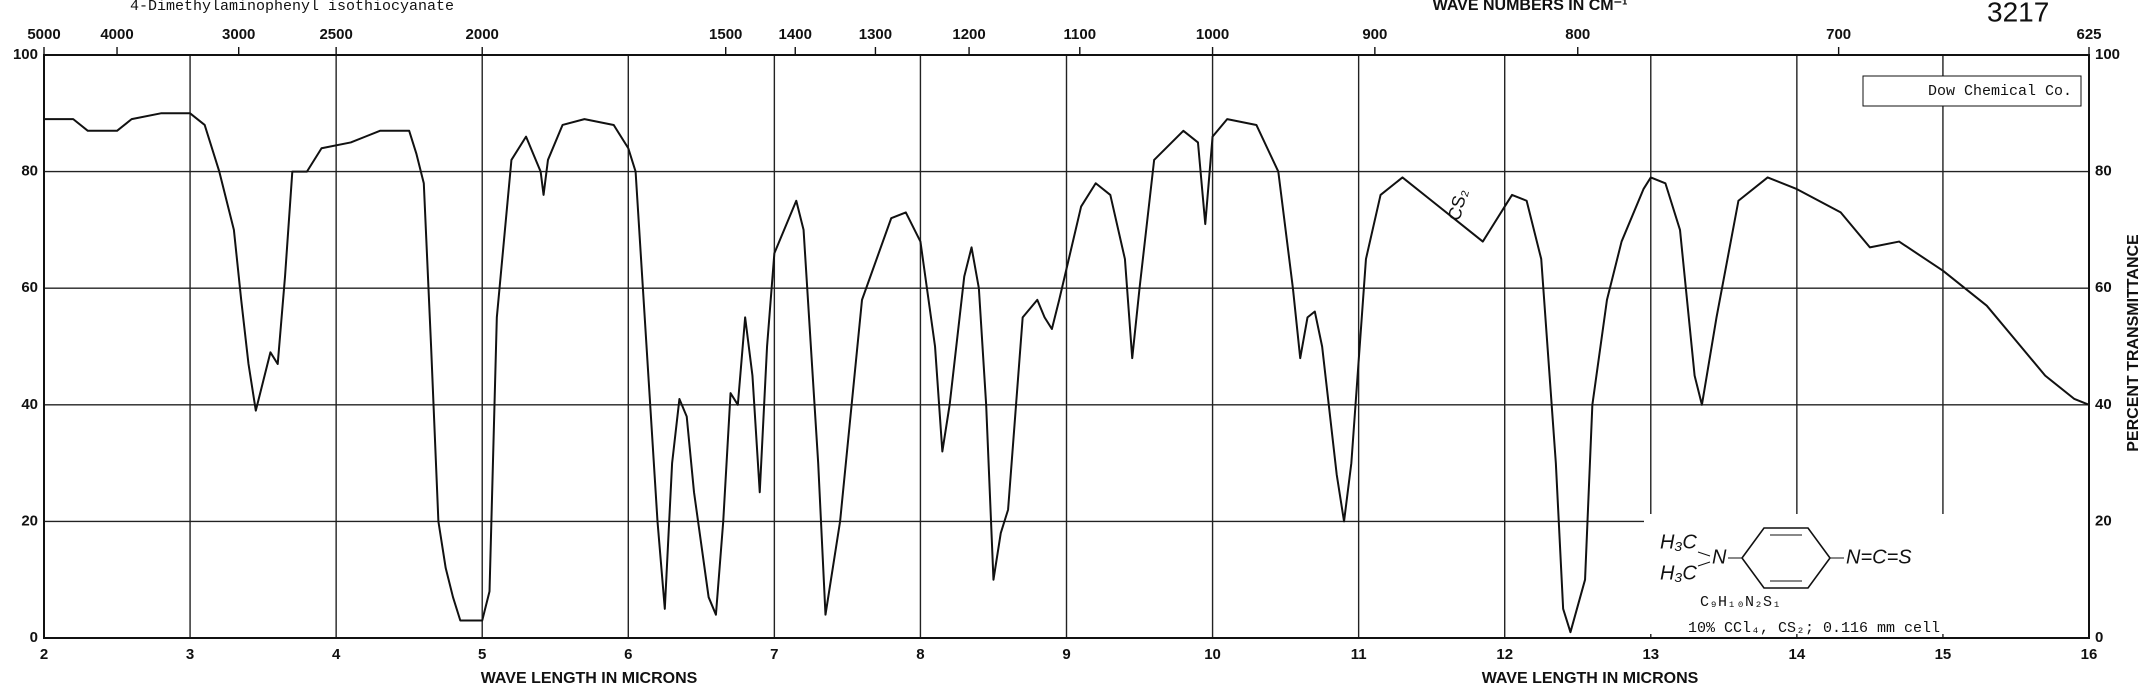  Describe the element at coordinates (875, 34) in the screenshot. I see `x2-tick-label: 1300` at that location.